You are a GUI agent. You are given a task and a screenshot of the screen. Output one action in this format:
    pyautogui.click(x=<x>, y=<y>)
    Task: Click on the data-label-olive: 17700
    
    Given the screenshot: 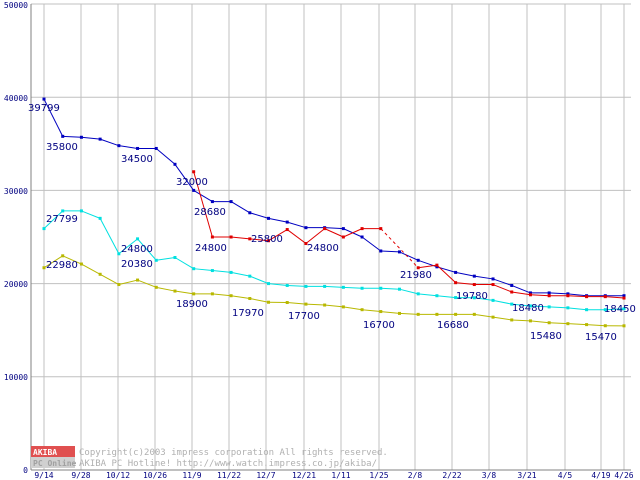 What is the action you would take?
    pyautogui.click(x=304, y=316)
    